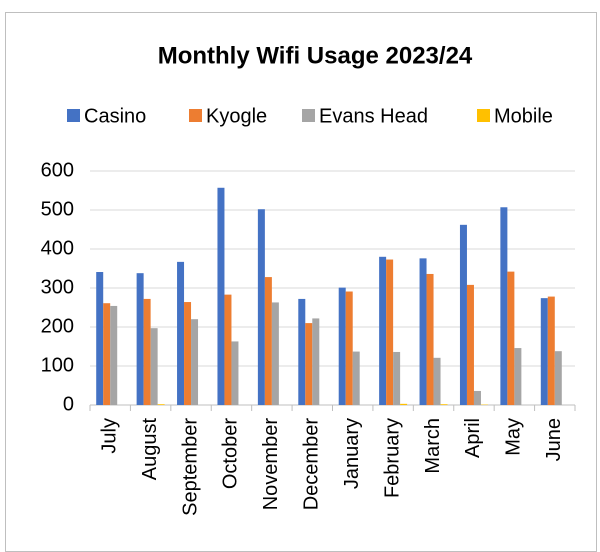 This screenshot has height=552, width=600. I want to click on chart-title: Monthly Wifi Usage 2023/24, so click(315, 55).